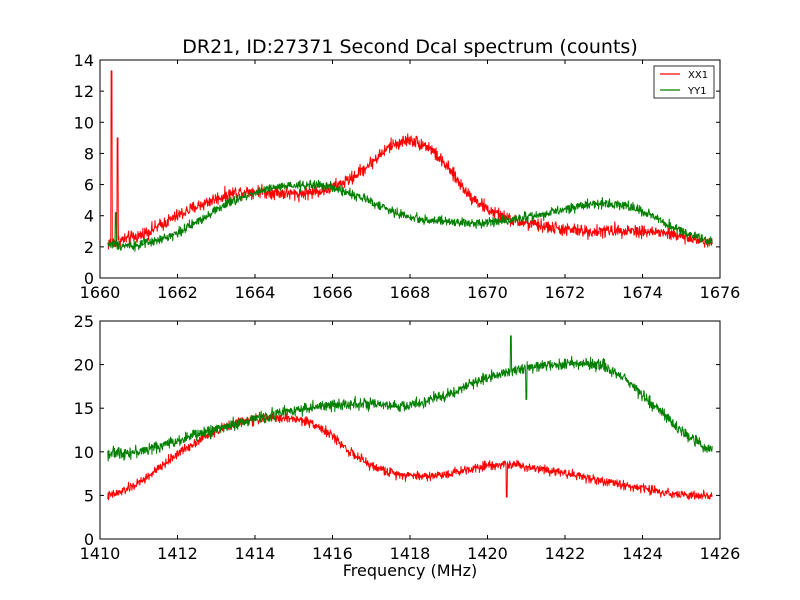 The width and height of the screenshot is (800, 600). Describe the element at coordinates (84, 365) in the screenshot. I see `bottom-y-tick-label: 20` at that location.